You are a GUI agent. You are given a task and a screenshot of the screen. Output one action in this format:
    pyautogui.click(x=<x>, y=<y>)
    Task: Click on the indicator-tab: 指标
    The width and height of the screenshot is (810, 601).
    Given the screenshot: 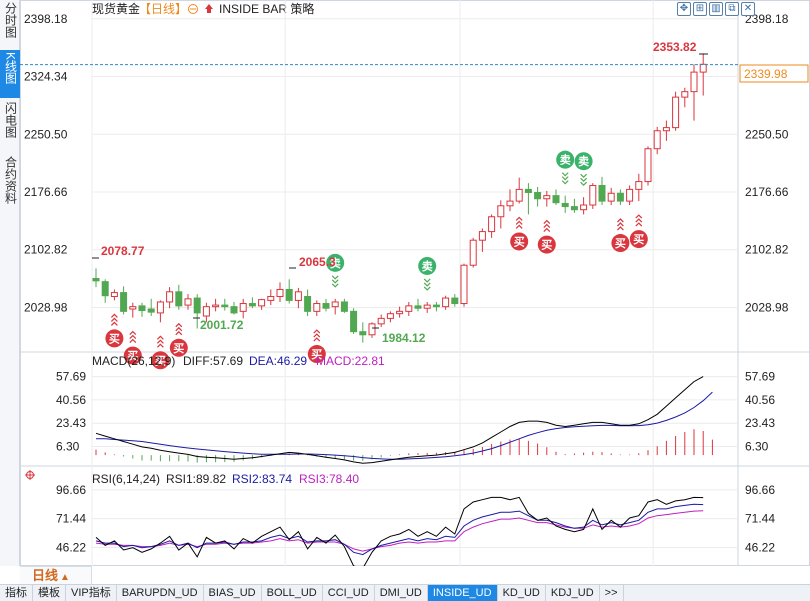 What is the action you would take?
    pyautogui.click(x=16, y=593)
    